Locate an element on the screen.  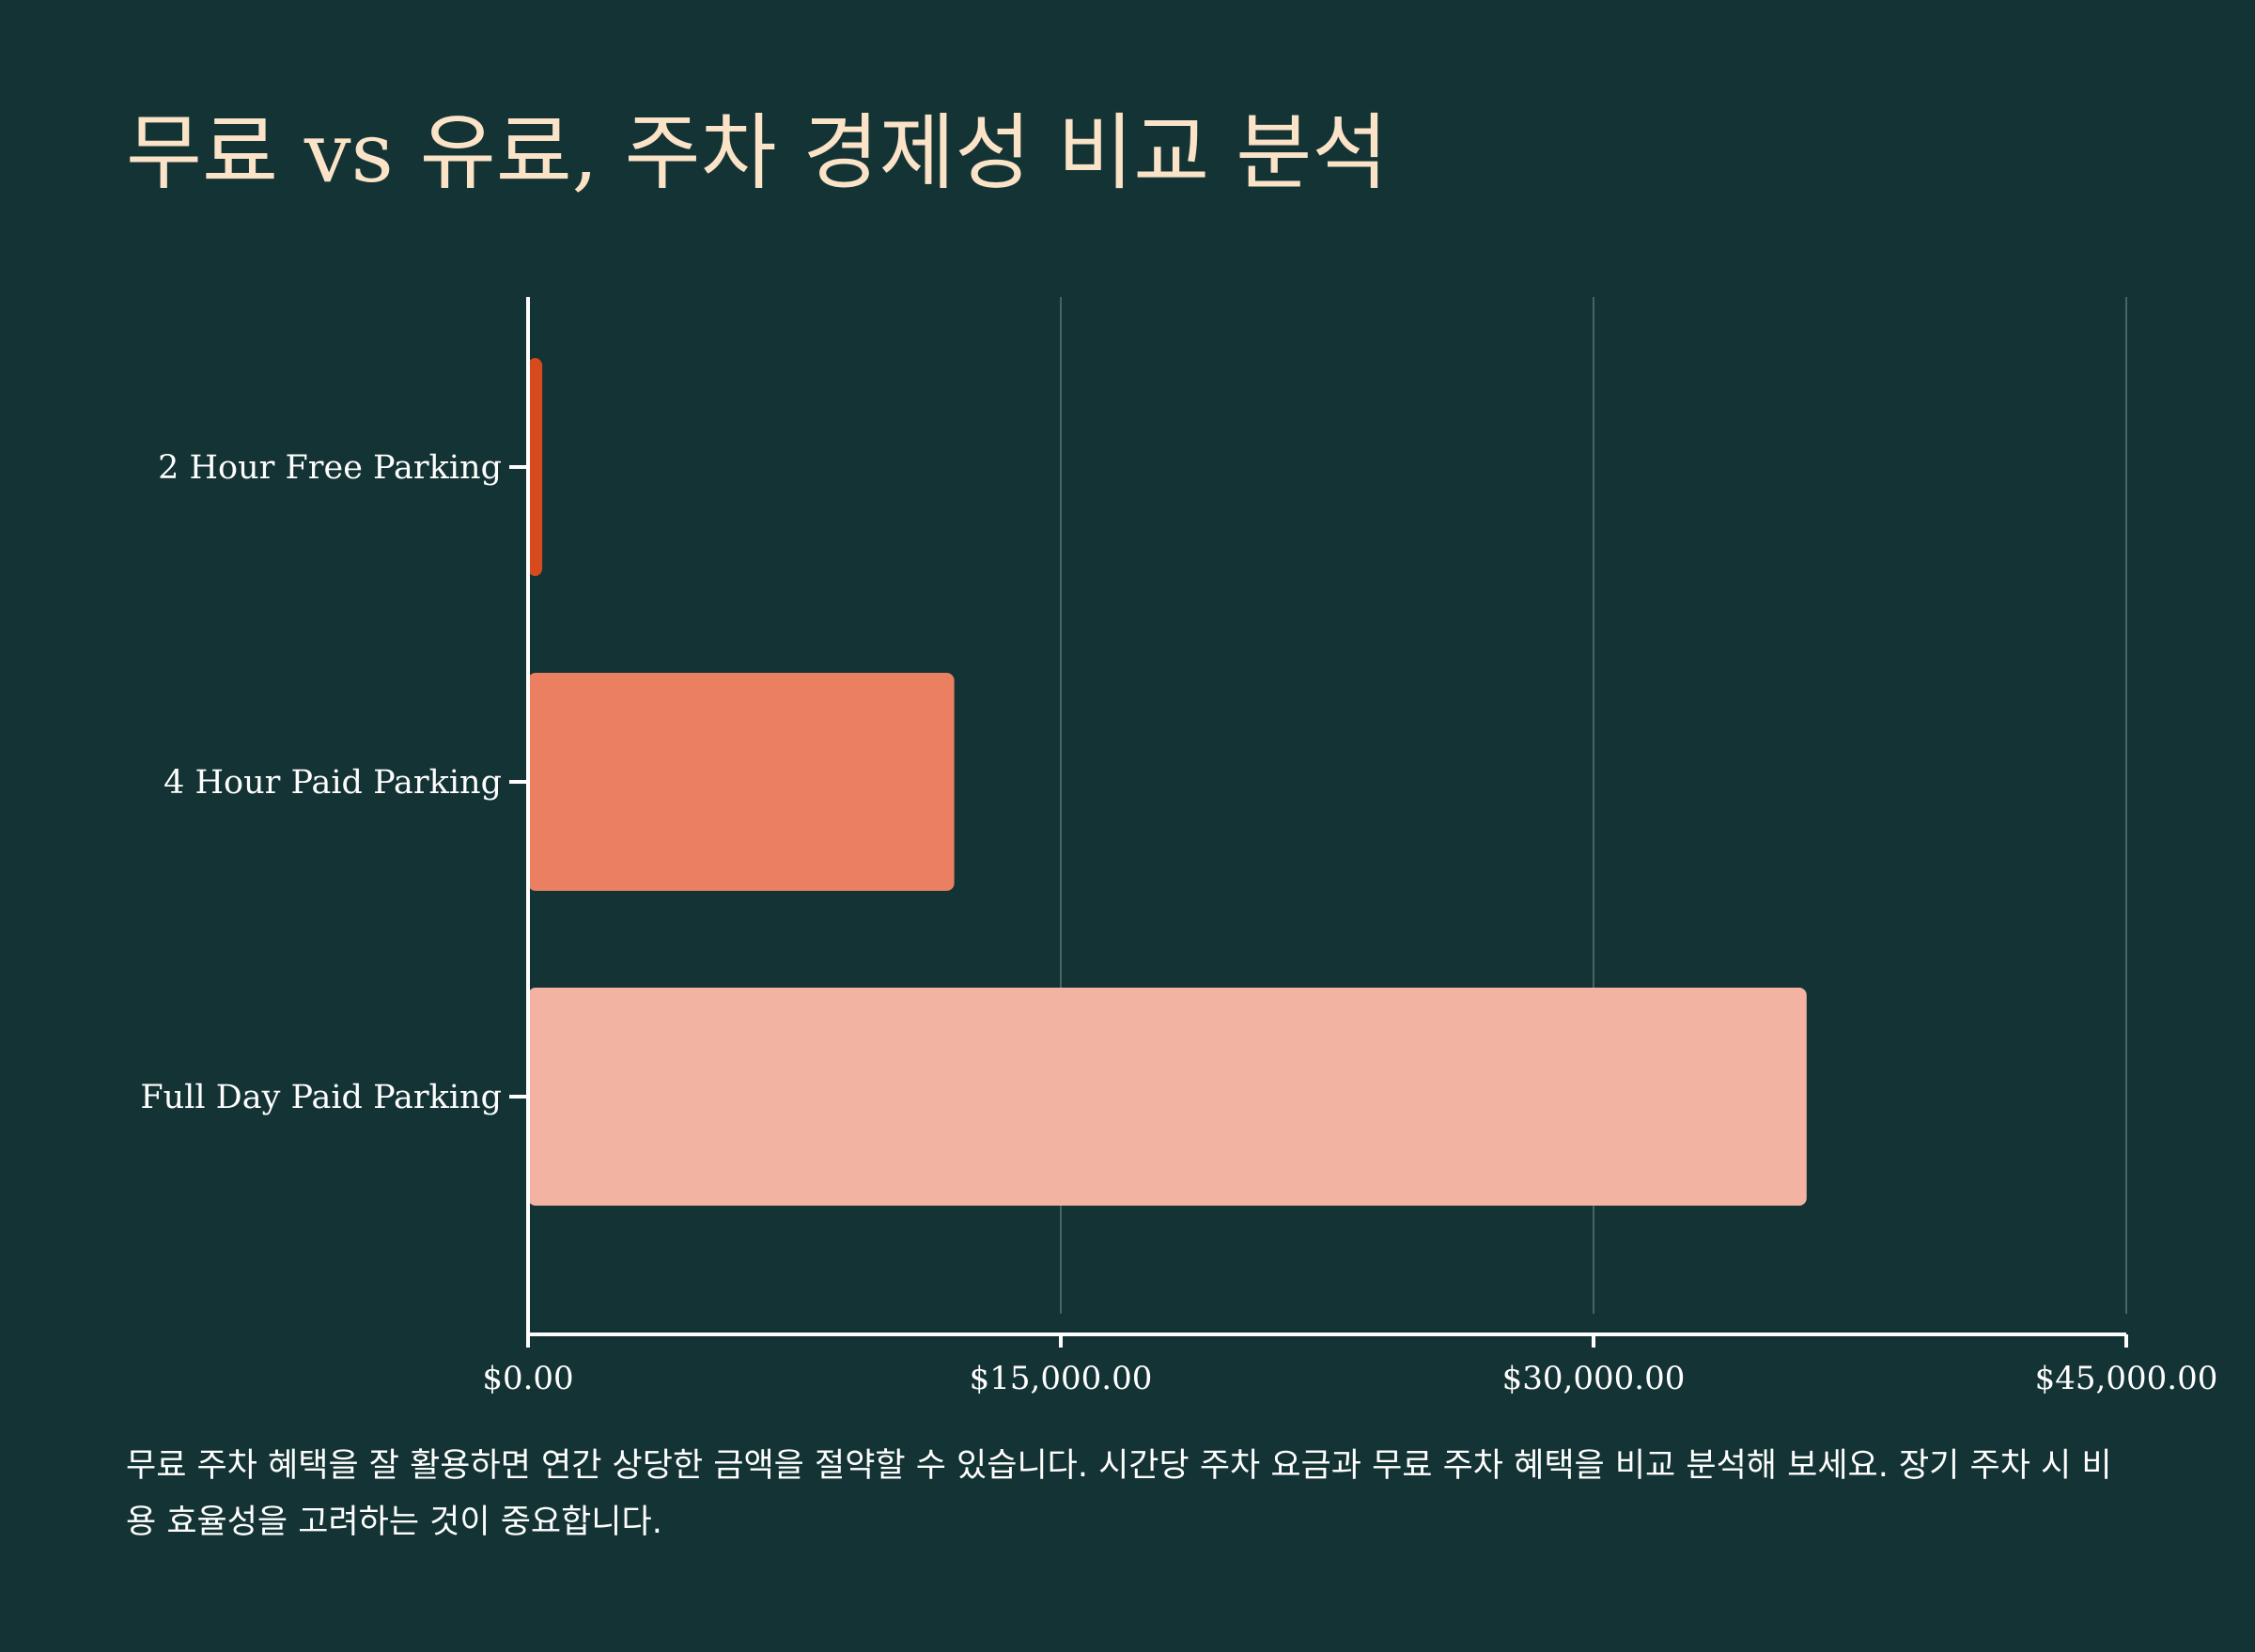
x-tick-label: $45,000.00 is located at coordinates (2126, 1378).